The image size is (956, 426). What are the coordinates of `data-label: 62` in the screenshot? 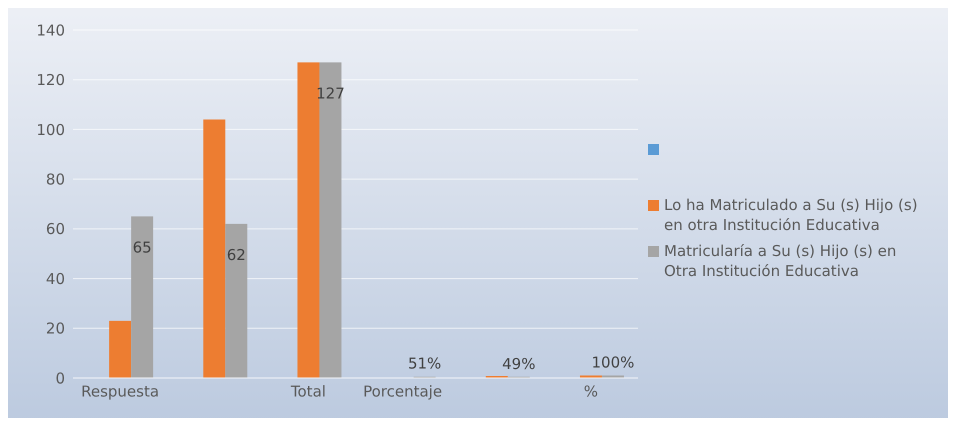 It's located at (236, 255).